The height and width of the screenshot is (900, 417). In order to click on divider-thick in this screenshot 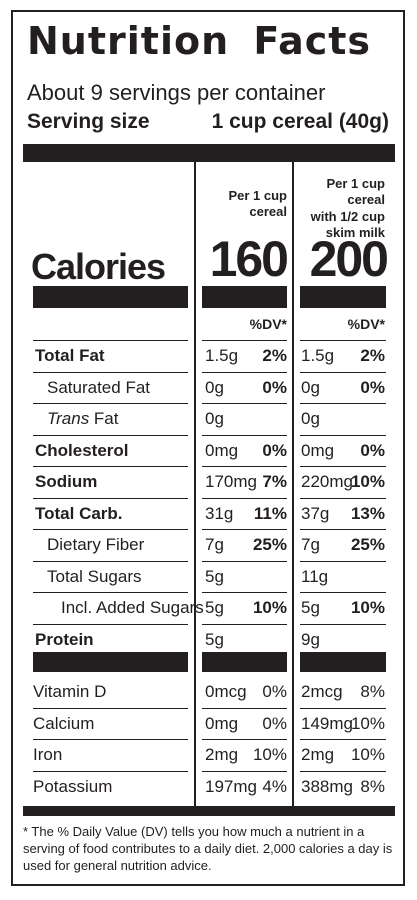, I will do `click(209, 153)`.